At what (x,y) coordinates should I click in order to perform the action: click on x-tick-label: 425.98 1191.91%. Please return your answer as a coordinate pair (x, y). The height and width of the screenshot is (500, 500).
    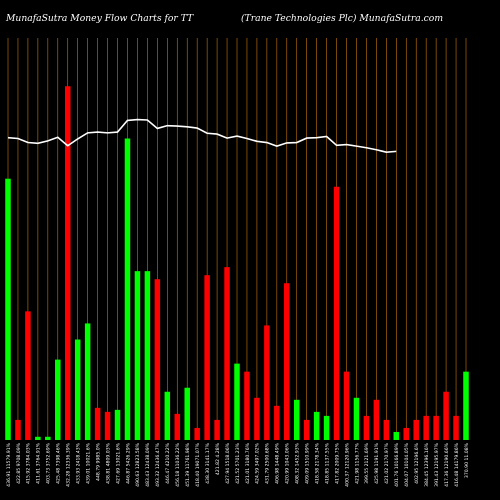
    Looking at the image, I should click on (377, 463).